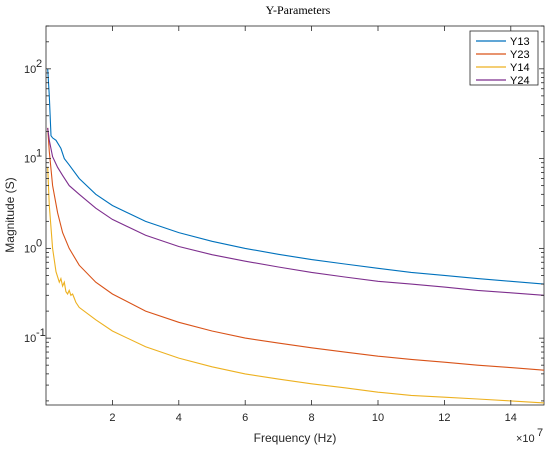 The image size is (550, 451). Describe the element at coordinates (10, 214) in the screenshot. I see `y-axis-label: Magnitude (S)` at that location.